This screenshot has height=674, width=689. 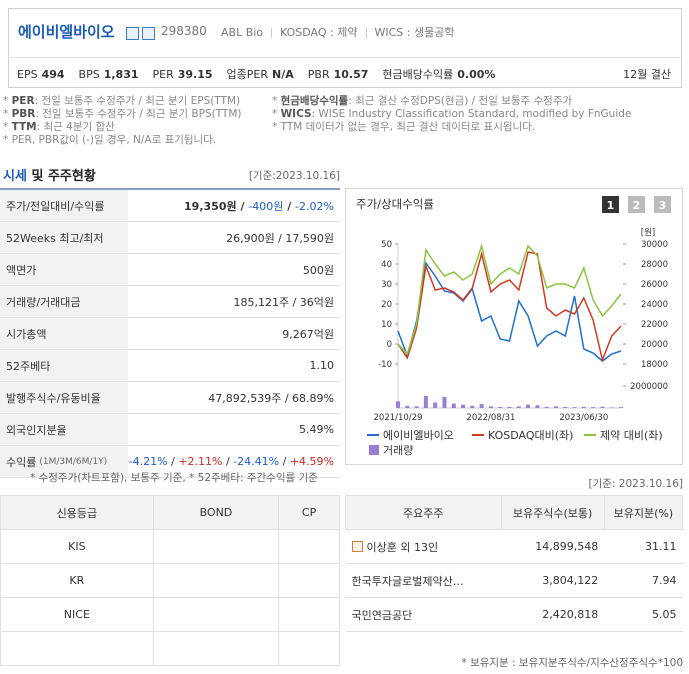 I want to click on credit-table: 신용등급 BOND CP KIS KR NICE, so click(x=170, y=580).